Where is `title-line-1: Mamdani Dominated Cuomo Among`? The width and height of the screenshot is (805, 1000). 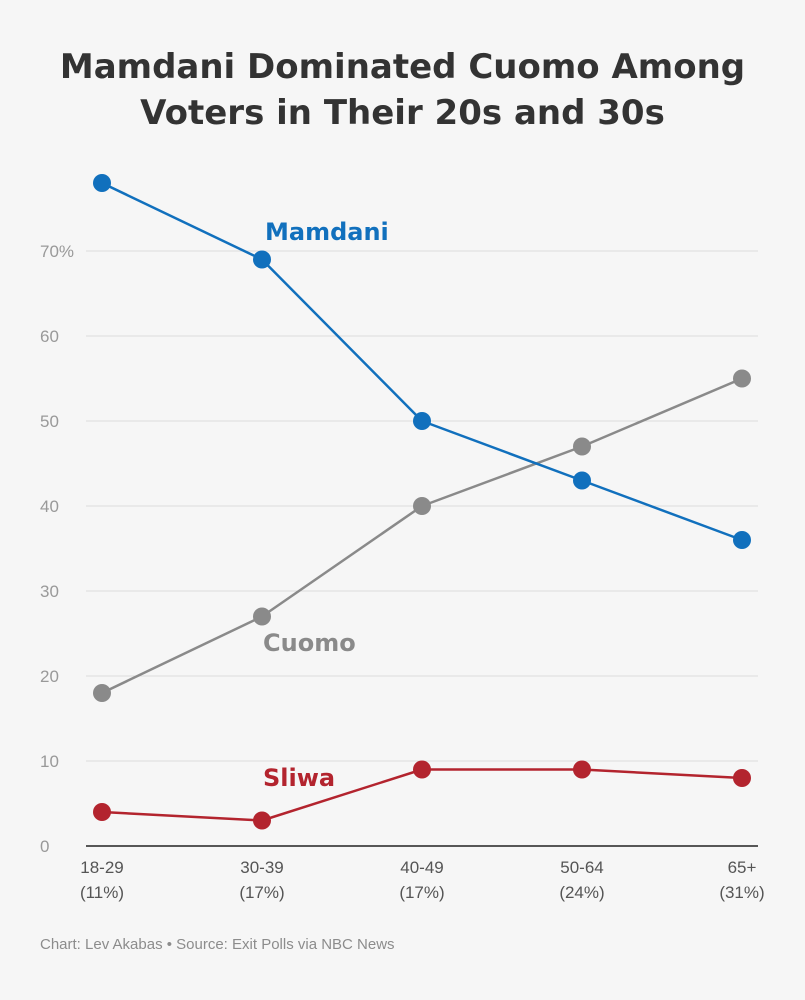 title-line-1: Mamdani Dominated Cuomo Among is located at coordinates (402, 67).